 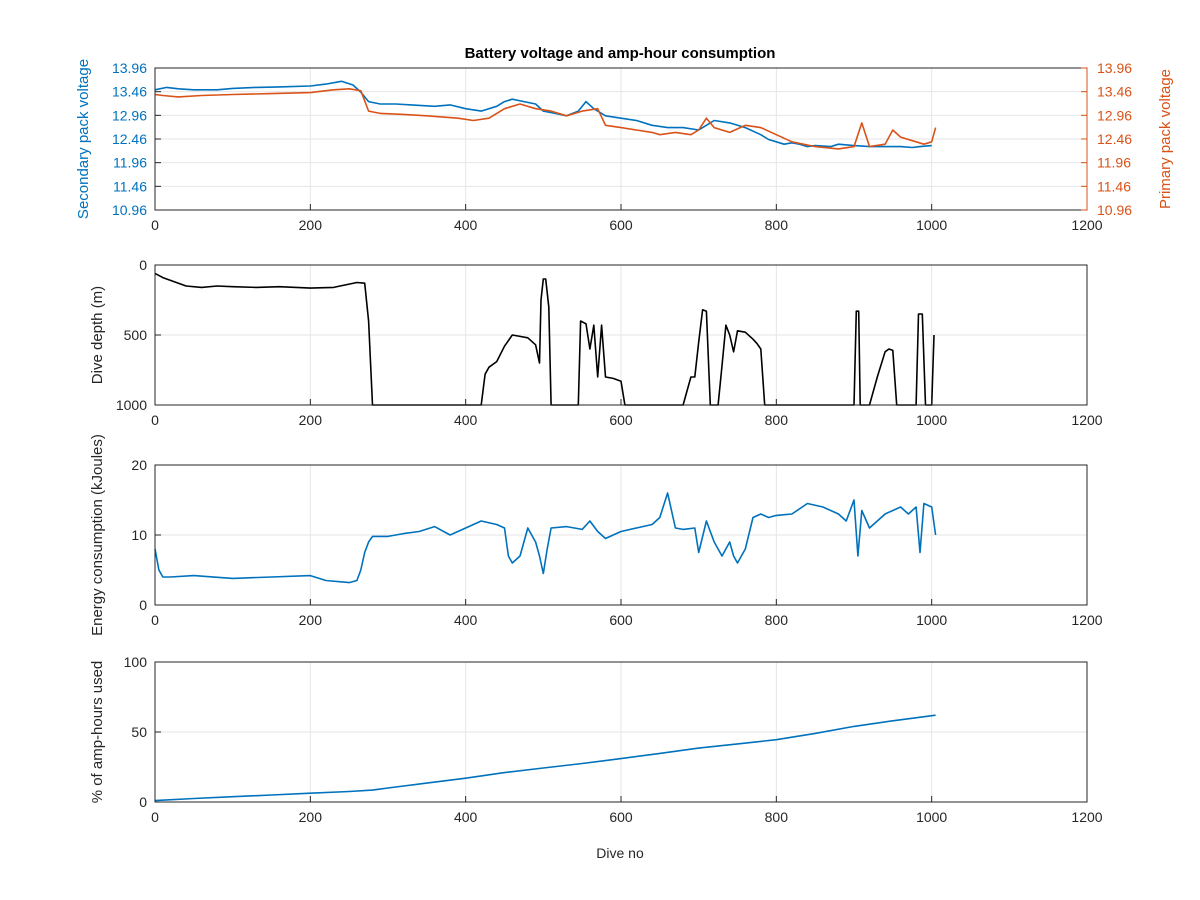 What do you see at coordinates (130, 163) in the screenshot?
I see `y-tick-label: 11.96` at bounding box center [130, 163].